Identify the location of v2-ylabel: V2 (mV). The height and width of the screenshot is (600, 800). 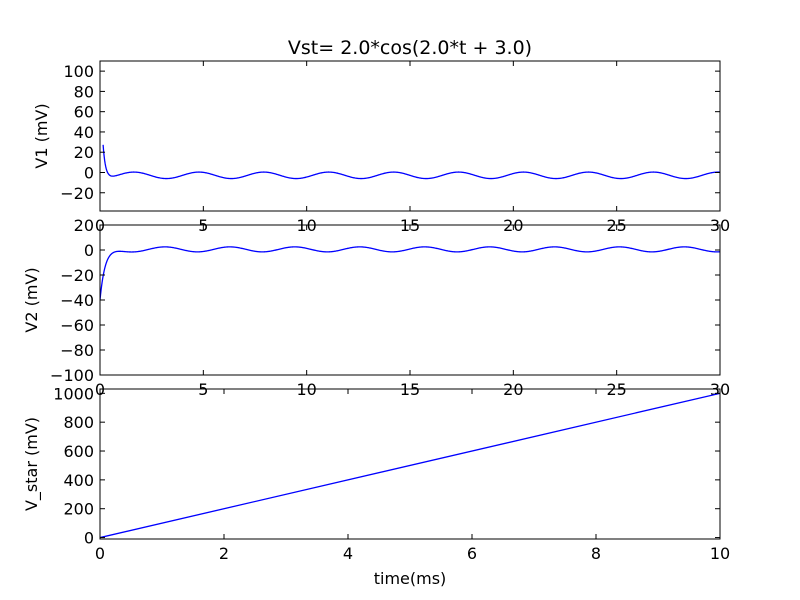
(31, 299).